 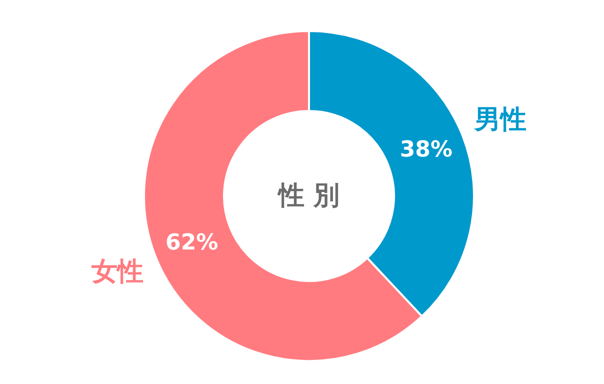 I want to click on text: 性 別, so click(x=308, y=196).